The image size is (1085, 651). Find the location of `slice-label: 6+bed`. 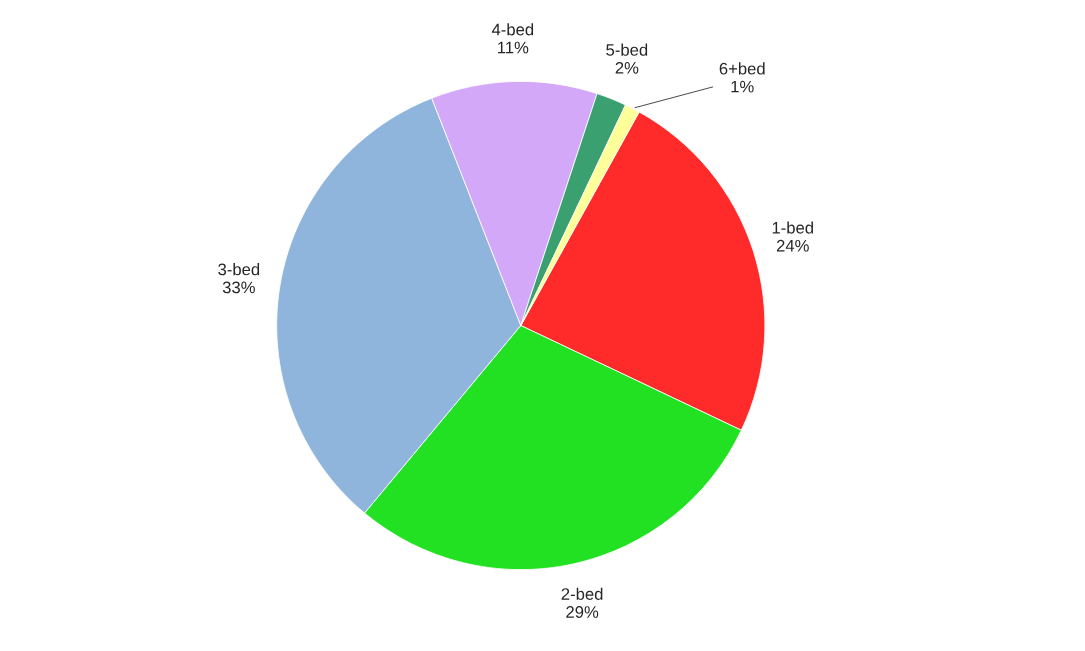

slice-label: 6+bed is located at coordinates (742, 68).